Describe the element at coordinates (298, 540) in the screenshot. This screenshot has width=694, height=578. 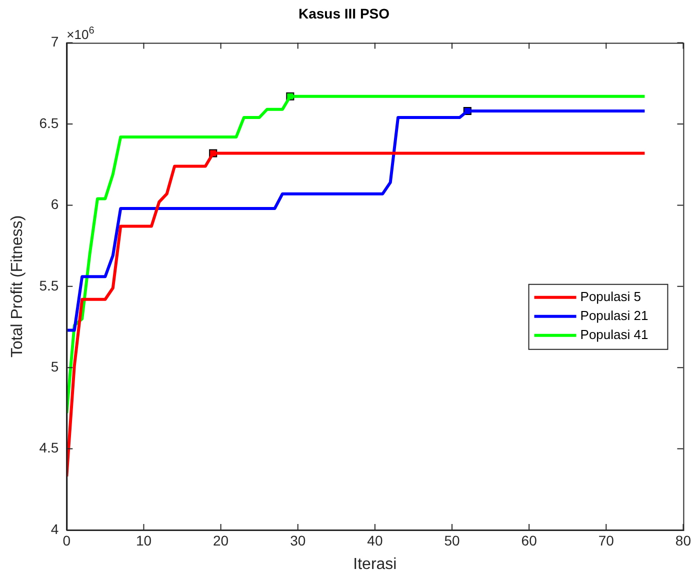
I see `x-tick-label: 30` at that location.